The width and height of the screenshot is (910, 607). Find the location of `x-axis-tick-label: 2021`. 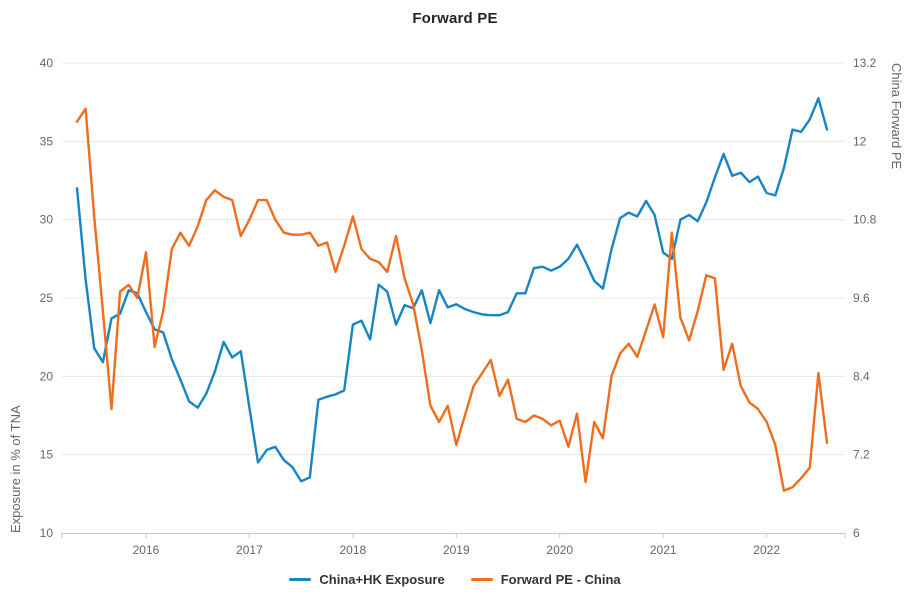

x-axis-tick-label: 2021 is located at coordinates (663, 550).